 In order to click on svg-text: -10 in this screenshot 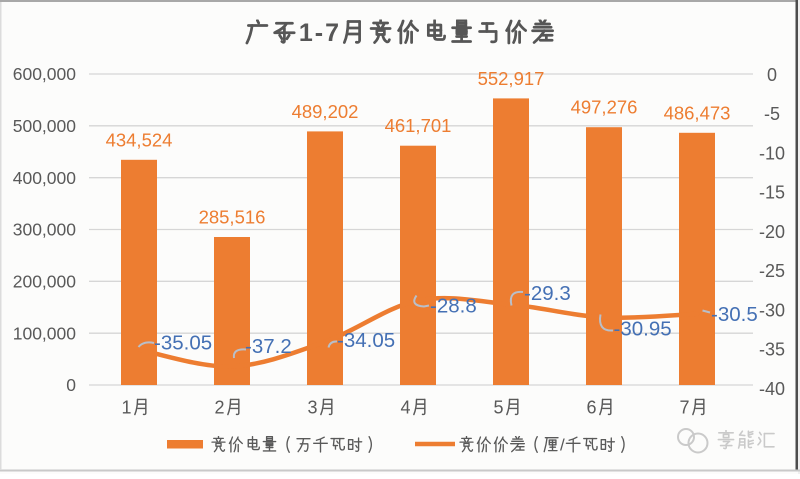, I will do `click(772, 153)`.